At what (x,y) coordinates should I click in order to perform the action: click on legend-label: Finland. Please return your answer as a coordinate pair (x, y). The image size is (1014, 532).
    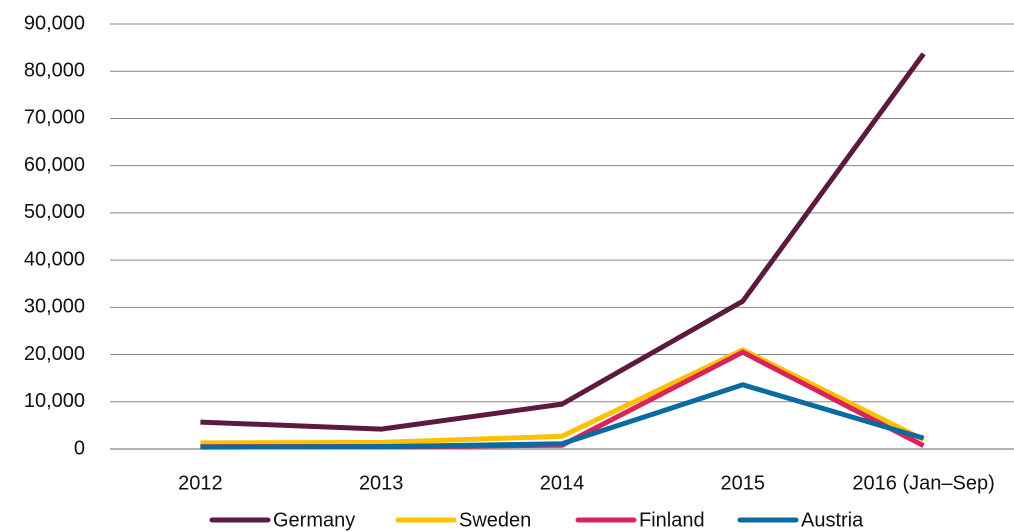
    Looking at the image, I should click on (672, 520).